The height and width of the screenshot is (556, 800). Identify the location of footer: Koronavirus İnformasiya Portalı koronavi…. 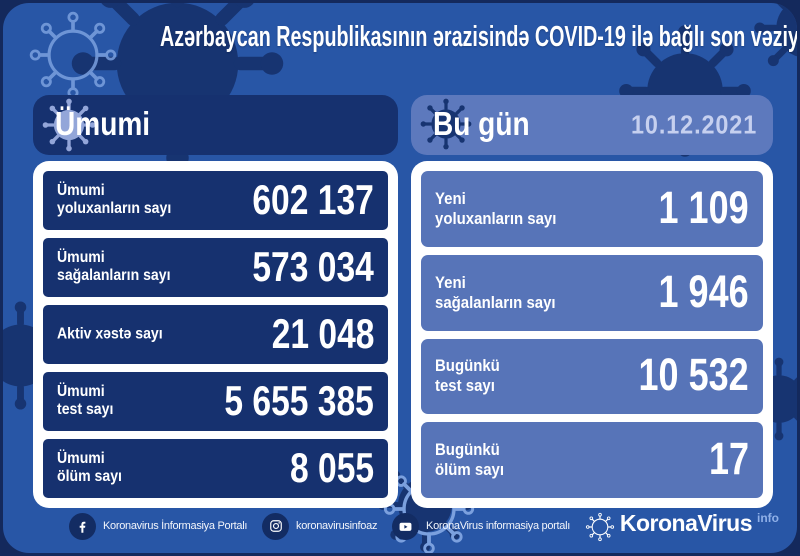
(400, 528).